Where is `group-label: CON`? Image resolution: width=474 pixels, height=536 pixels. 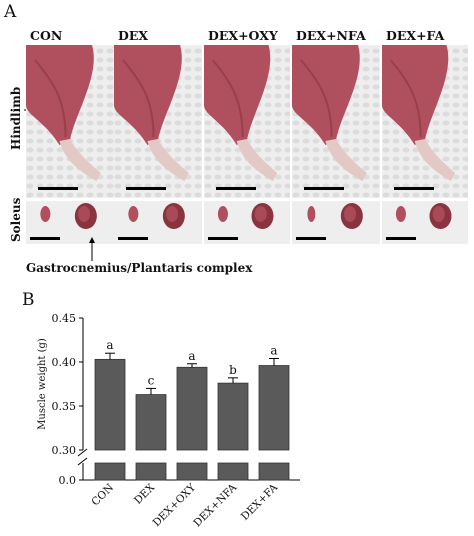
group-label: CON is located at coordinates (46, 35).